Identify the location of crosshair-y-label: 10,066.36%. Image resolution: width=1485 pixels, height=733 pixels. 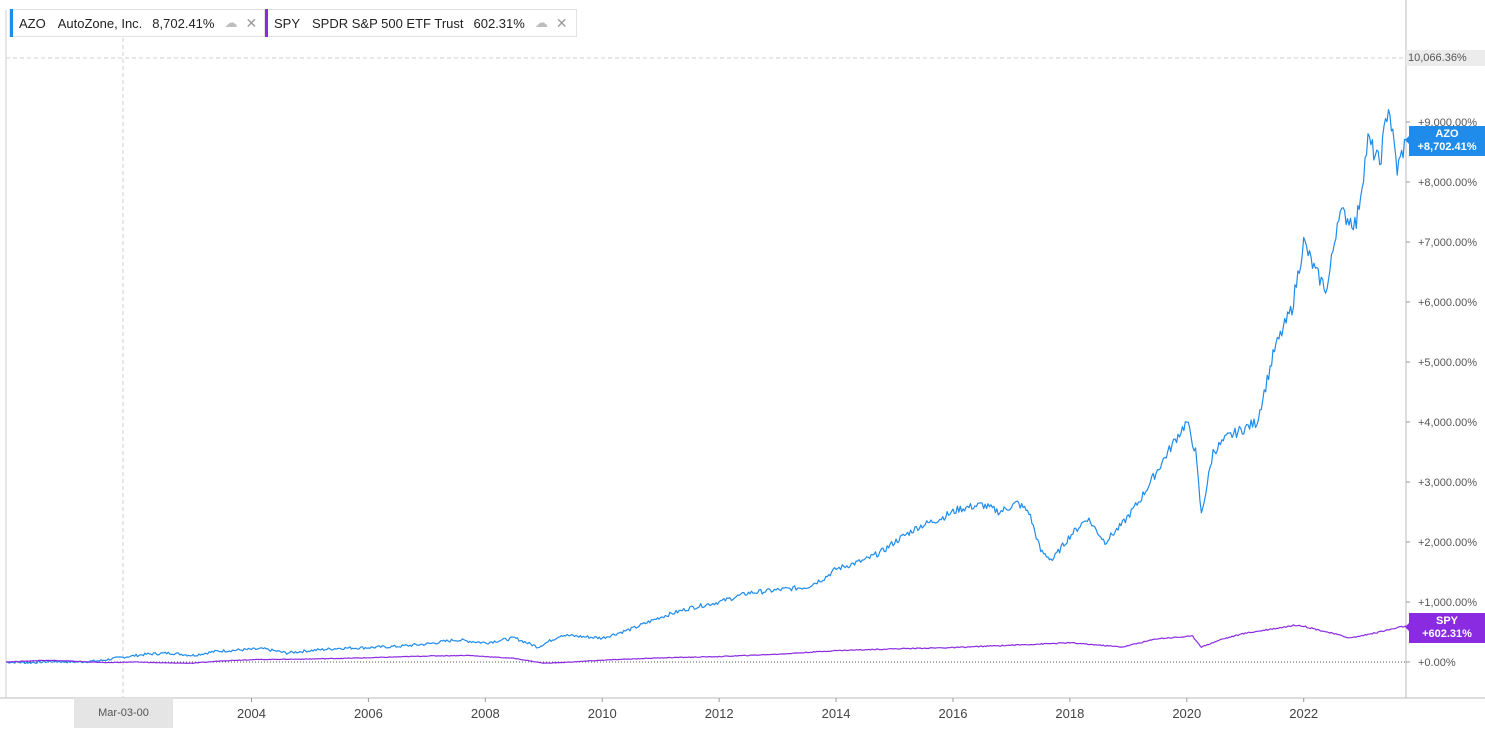
(1445, 58).